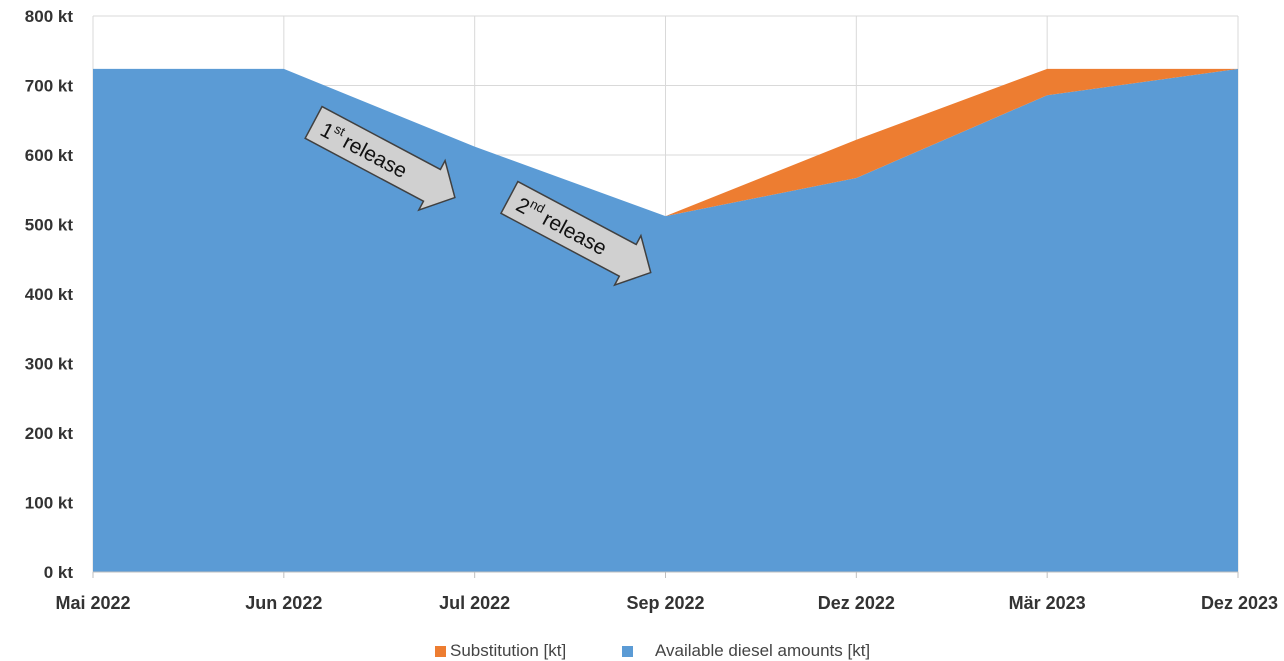  I want to click on y-tick-label: 700 kt, so click(49, 86).